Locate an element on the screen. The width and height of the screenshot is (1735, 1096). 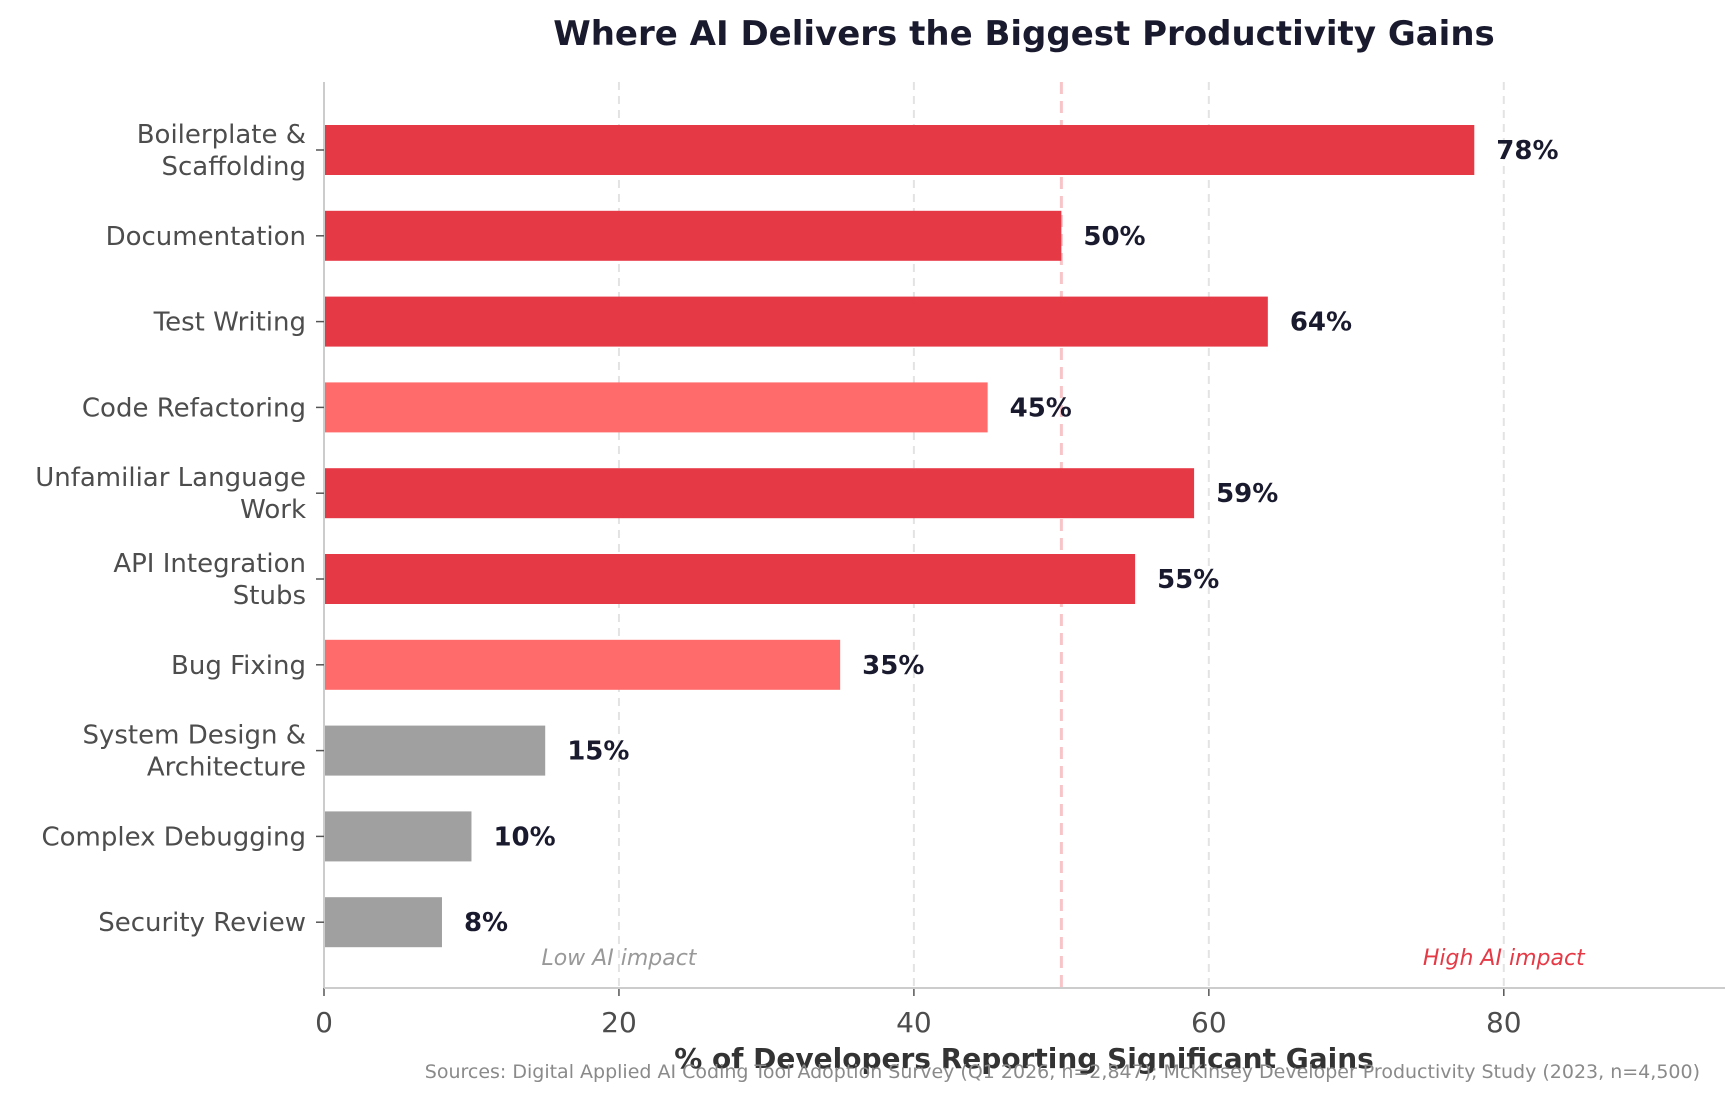
category-label: API Integration Stubs is located at coordinates (209, 580).